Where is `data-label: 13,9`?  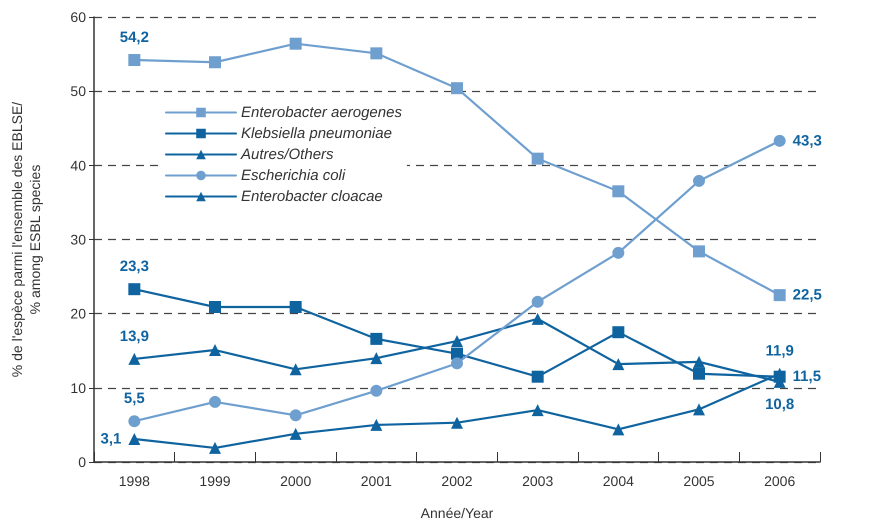
data-label: 13,9 is located at coordinates (134, 336).